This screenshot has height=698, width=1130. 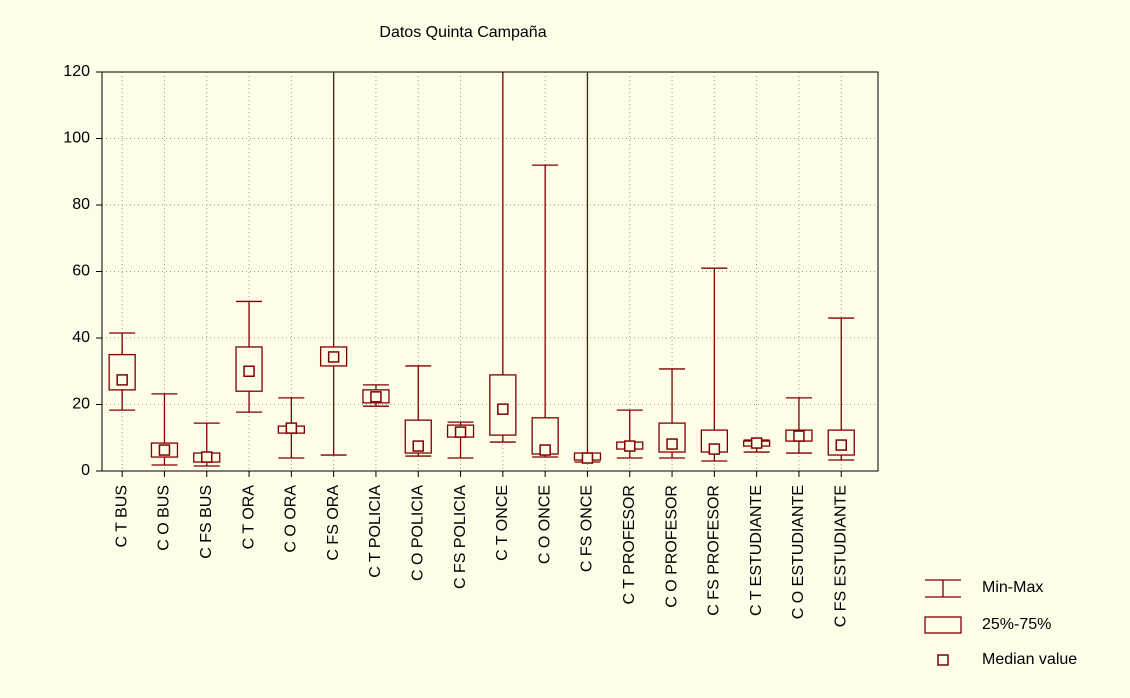 What do you see at coordinates (375, 531) in the screenshot?
I see `x-tick-label: C T POLICIA` at bounding box center [375, 531].